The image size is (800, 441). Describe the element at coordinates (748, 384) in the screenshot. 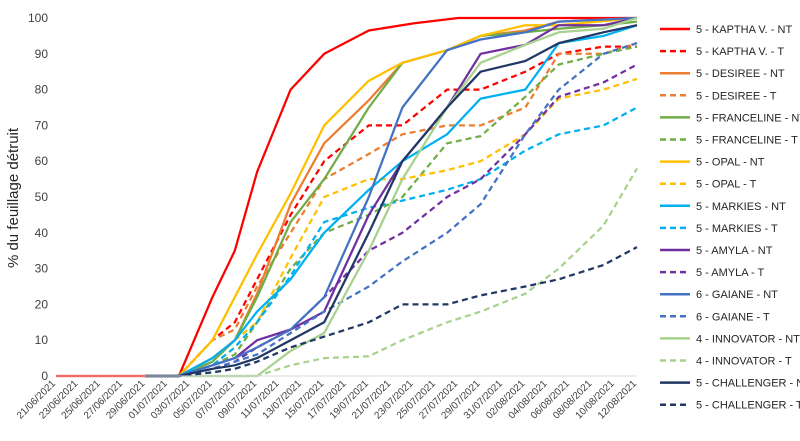

I see `legend-label: 5 - CHALLENGER - NT` at that location.